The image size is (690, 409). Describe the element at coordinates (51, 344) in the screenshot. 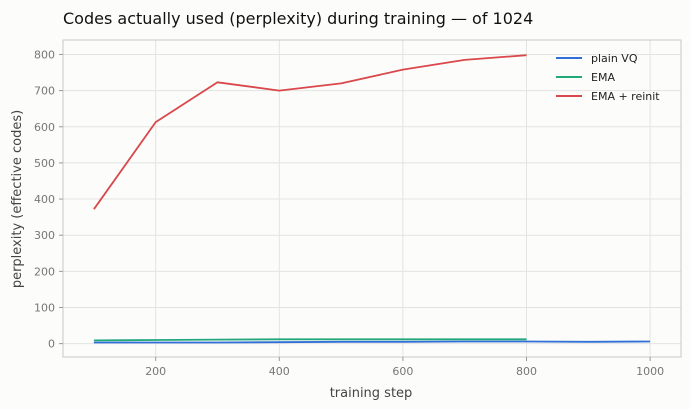

I see `y-tick-label: 0` at that location.